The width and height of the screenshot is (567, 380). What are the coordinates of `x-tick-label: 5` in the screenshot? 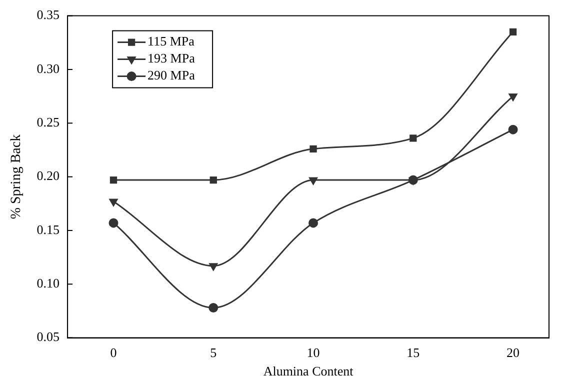 It's located at (213, 352).